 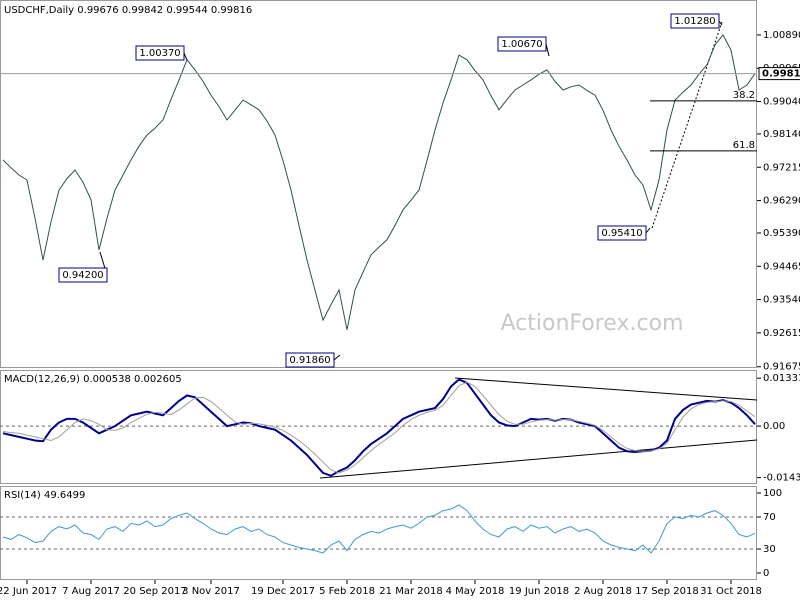 I want to click on y-tick-label: 0.94465, so click(x=781, y=266).